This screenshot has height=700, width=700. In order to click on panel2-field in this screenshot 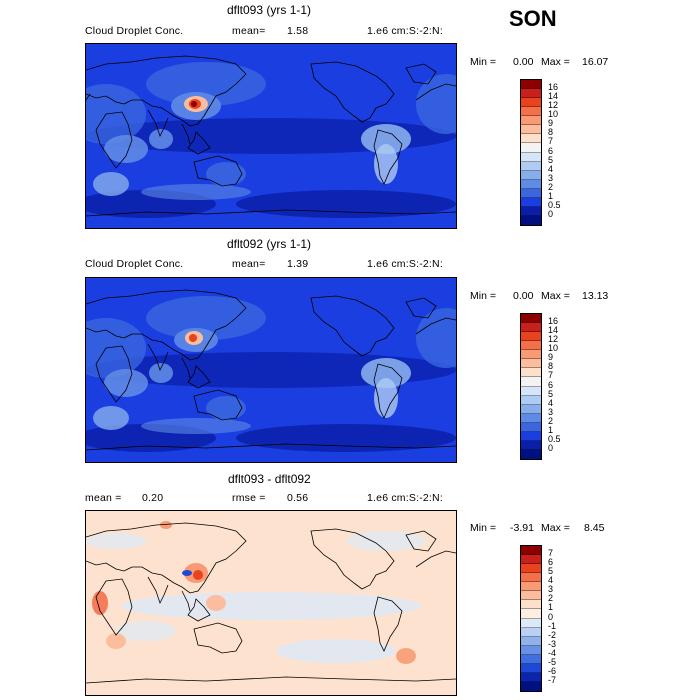, I will do `click(271, 374)`.